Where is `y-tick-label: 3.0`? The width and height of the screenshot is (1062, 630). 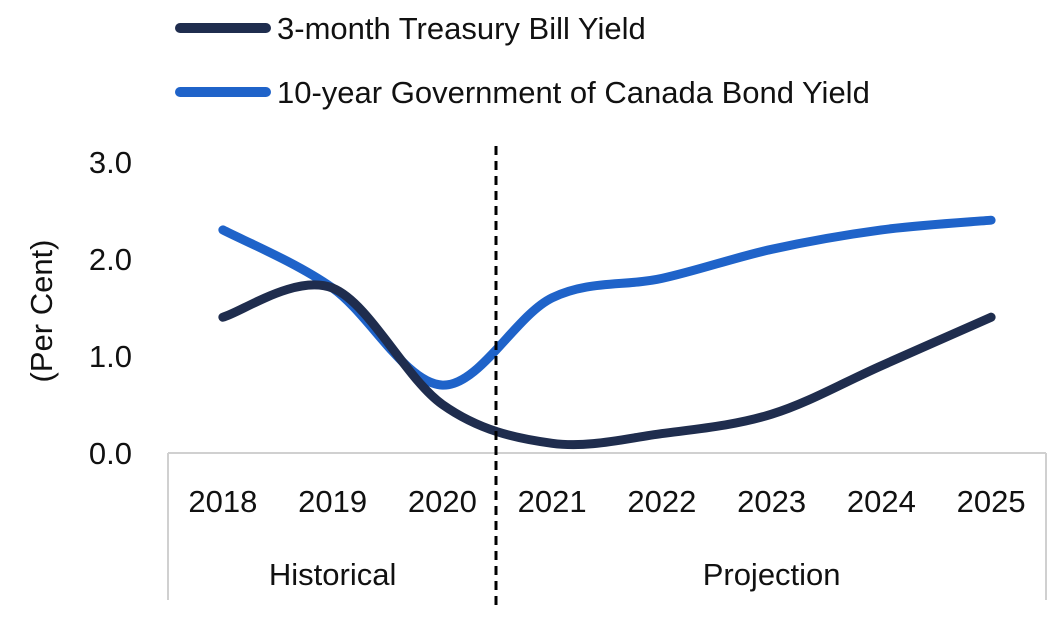 y-tick-label: 3.0 is located at coordinates (110, 162).